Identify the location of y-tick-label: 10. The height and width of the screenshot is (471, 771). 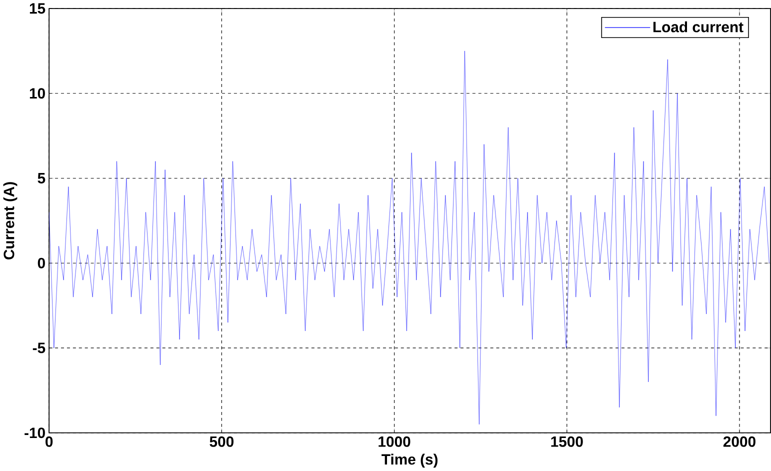
(37, 93).